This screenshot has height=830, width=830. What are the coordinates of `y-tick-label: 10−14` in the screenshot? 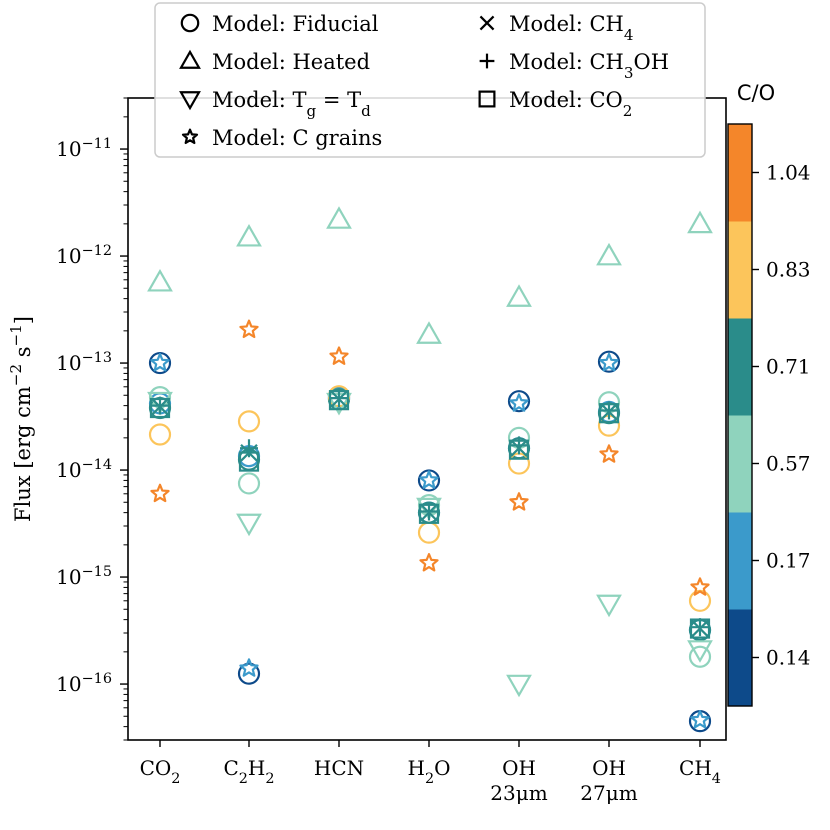 It's located at (84, 469).